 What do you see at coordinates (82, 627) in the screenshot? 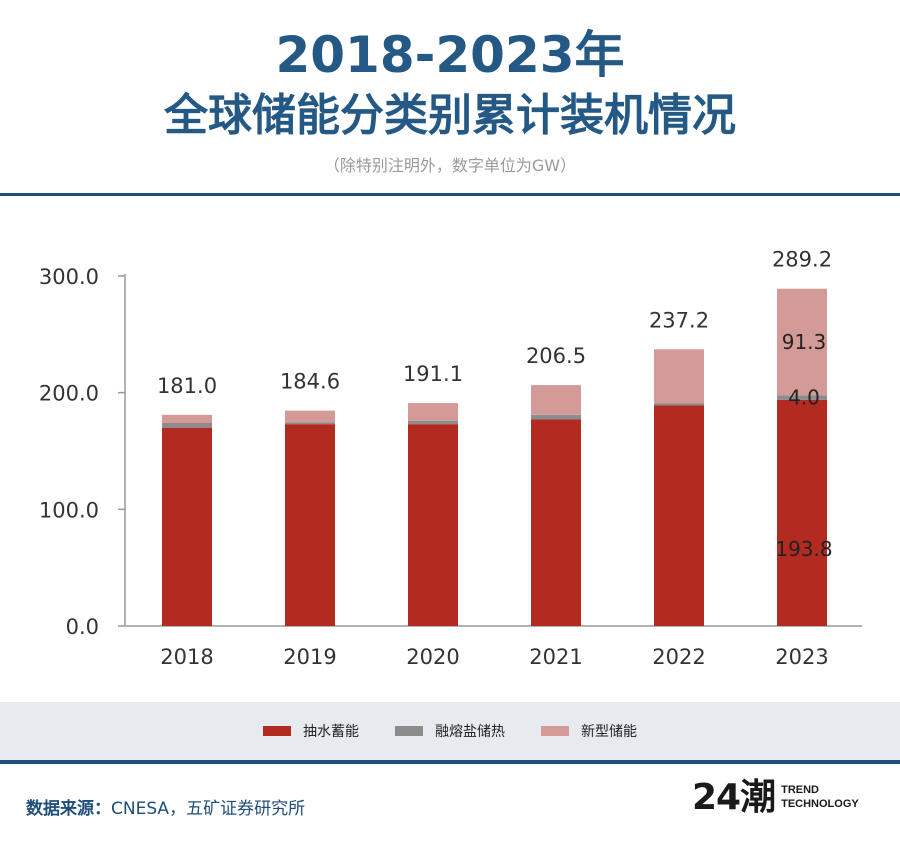
I see `y-tick-label: 0.0` at bounding box center [82, 627].